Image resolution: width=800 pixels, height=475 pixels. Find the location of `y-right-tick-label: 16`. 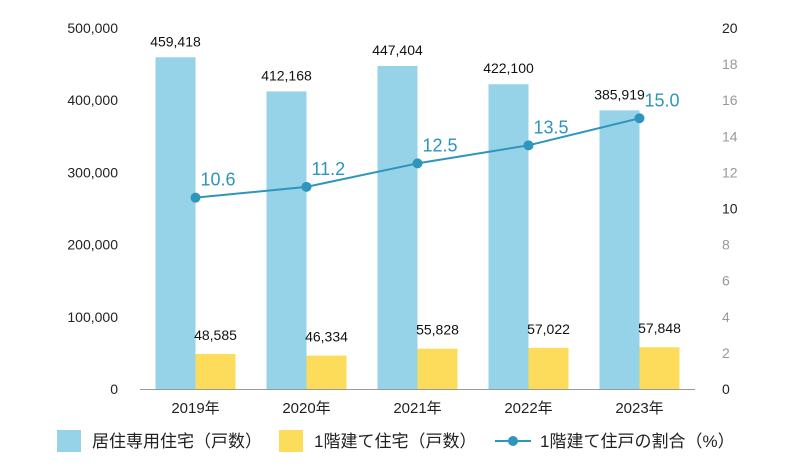

y-right-tick-label: 16 is located at coordinates (730, 100).